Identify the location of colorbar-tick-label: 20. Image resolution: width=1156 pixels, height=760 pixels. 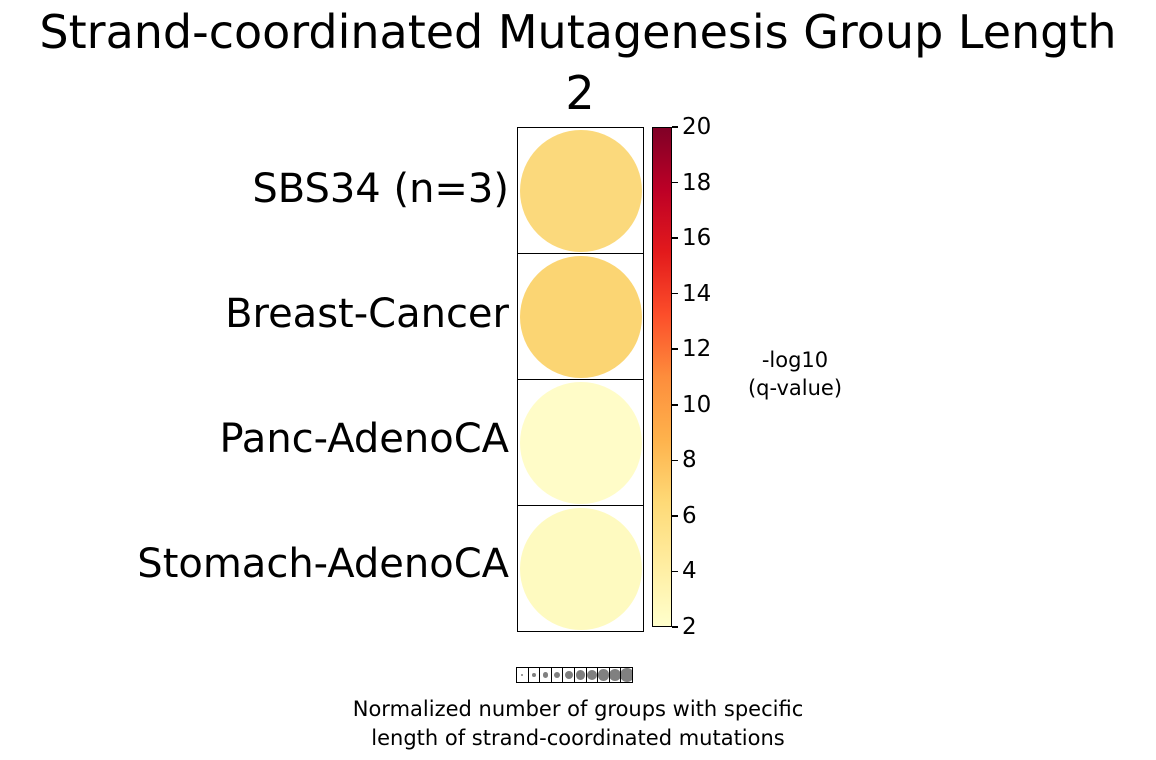
(697, 127).